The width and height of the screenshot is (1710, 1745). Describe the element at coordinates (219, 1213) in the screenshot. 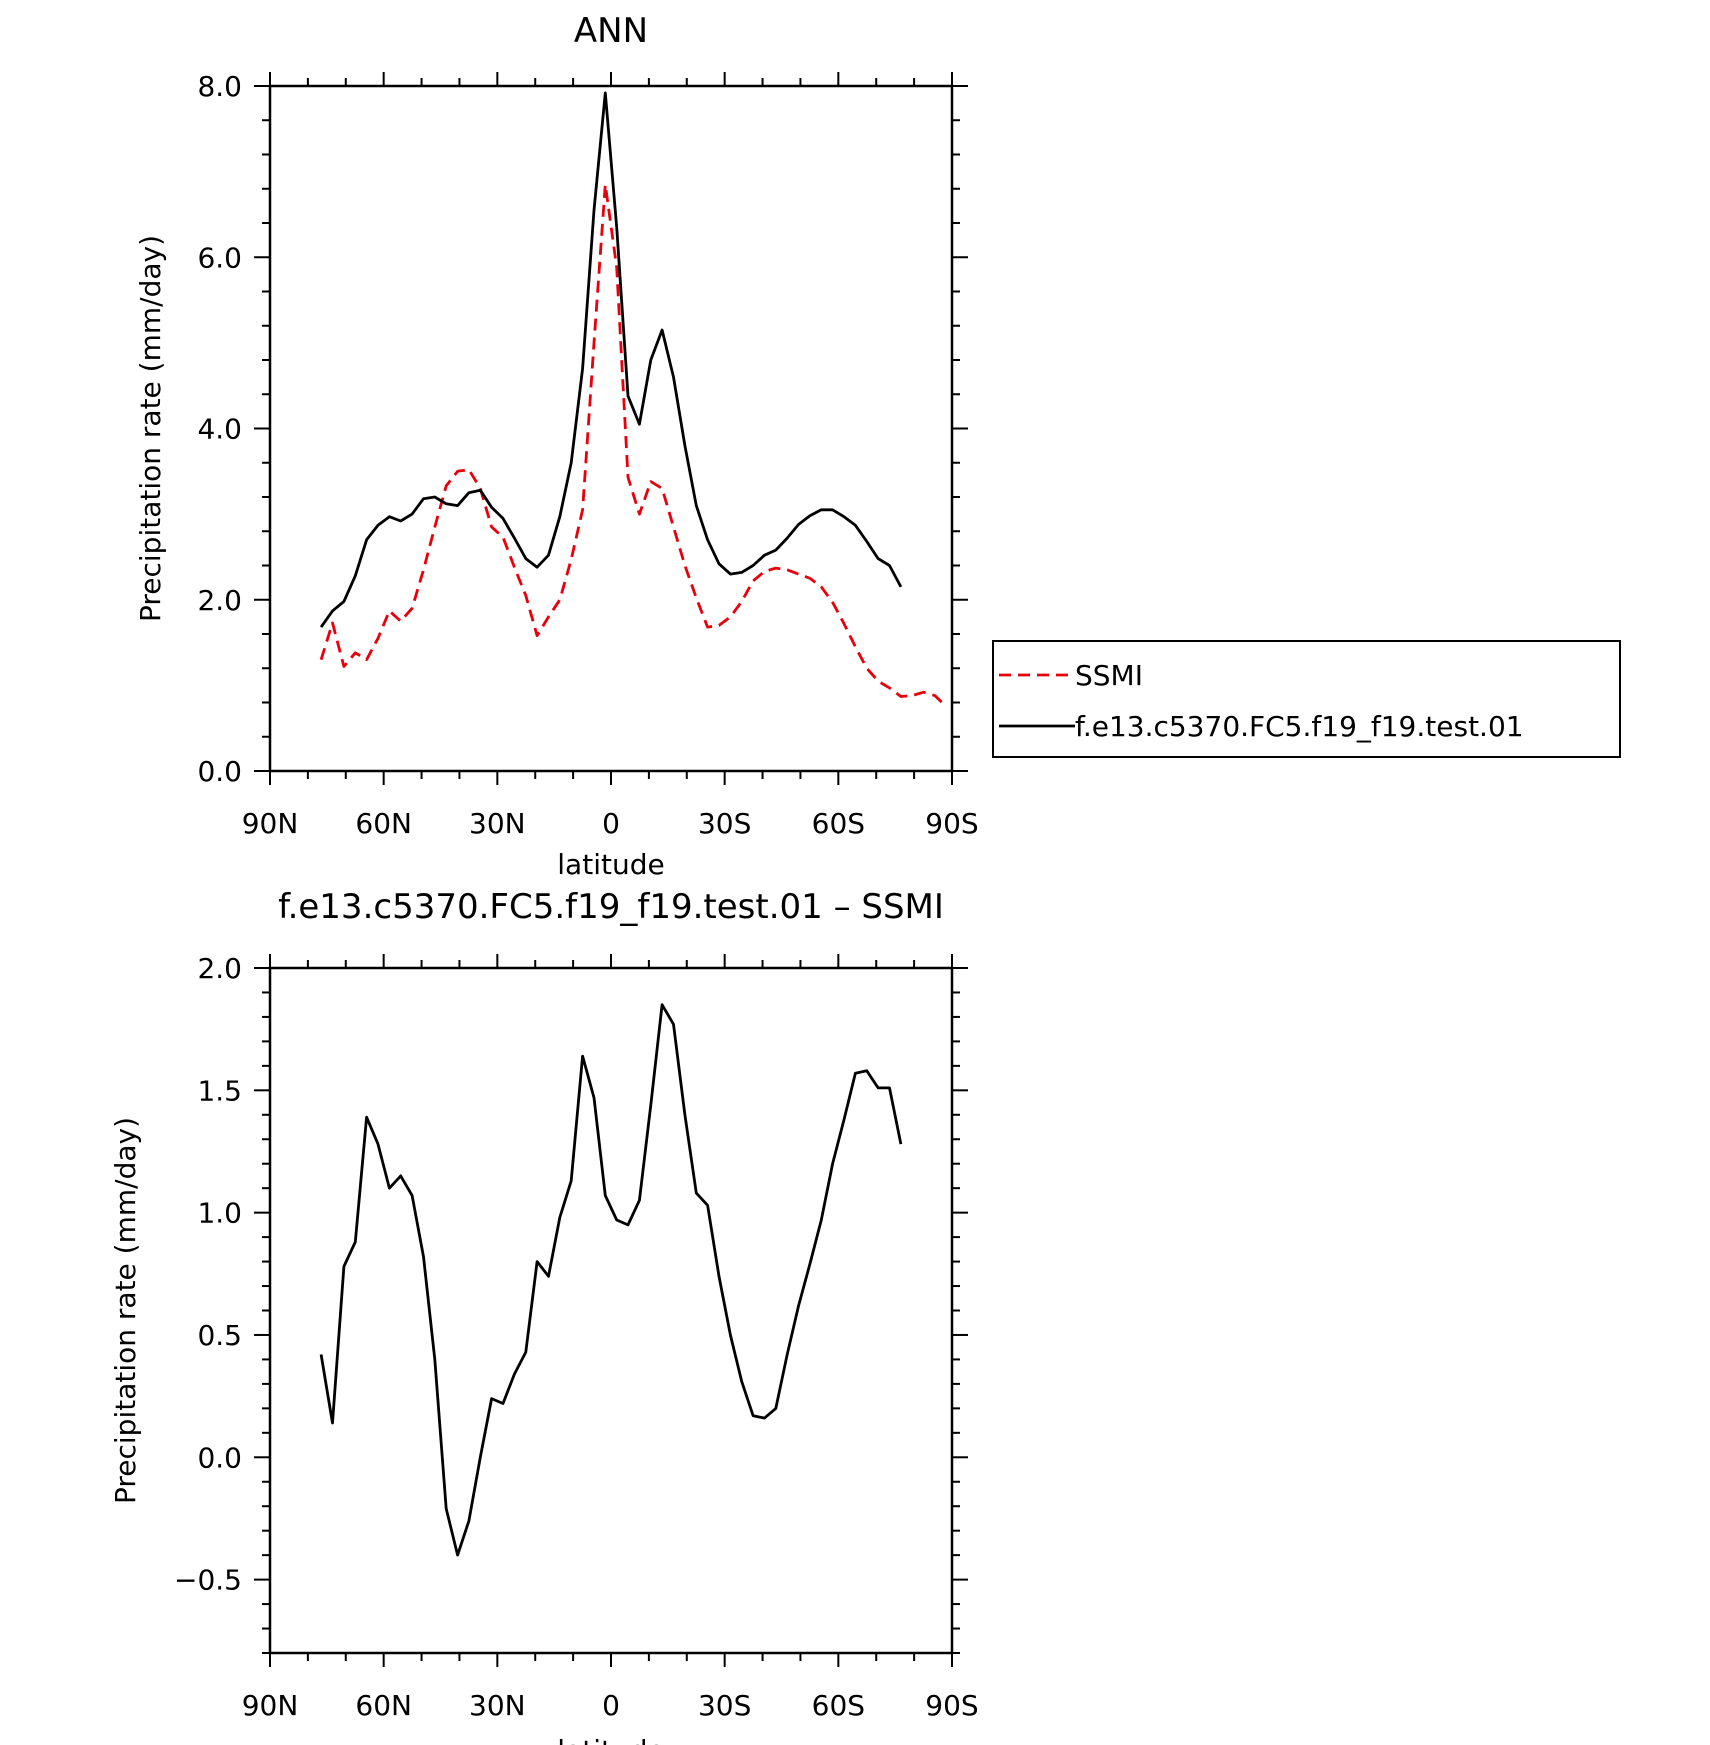

I see `y-tick-label: 1.0` at that location.